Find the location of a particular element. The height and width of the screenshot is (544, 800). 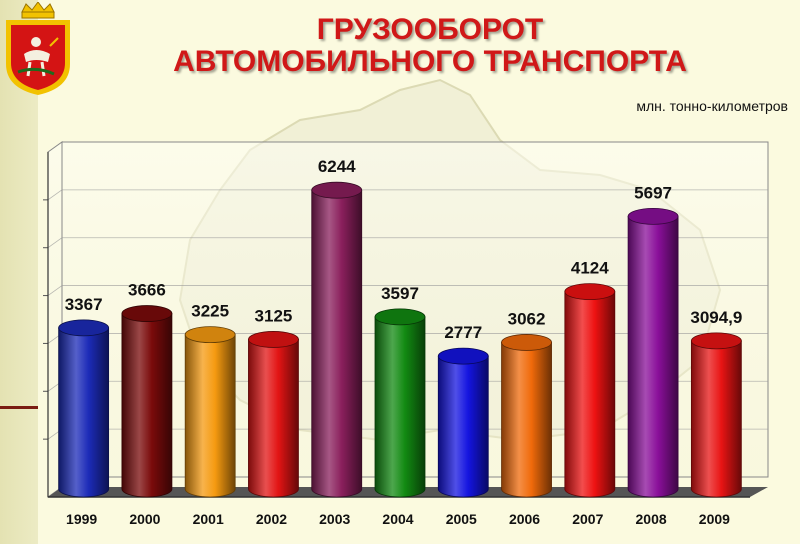

value-label: 6244 is located at coordinates (337, 166).